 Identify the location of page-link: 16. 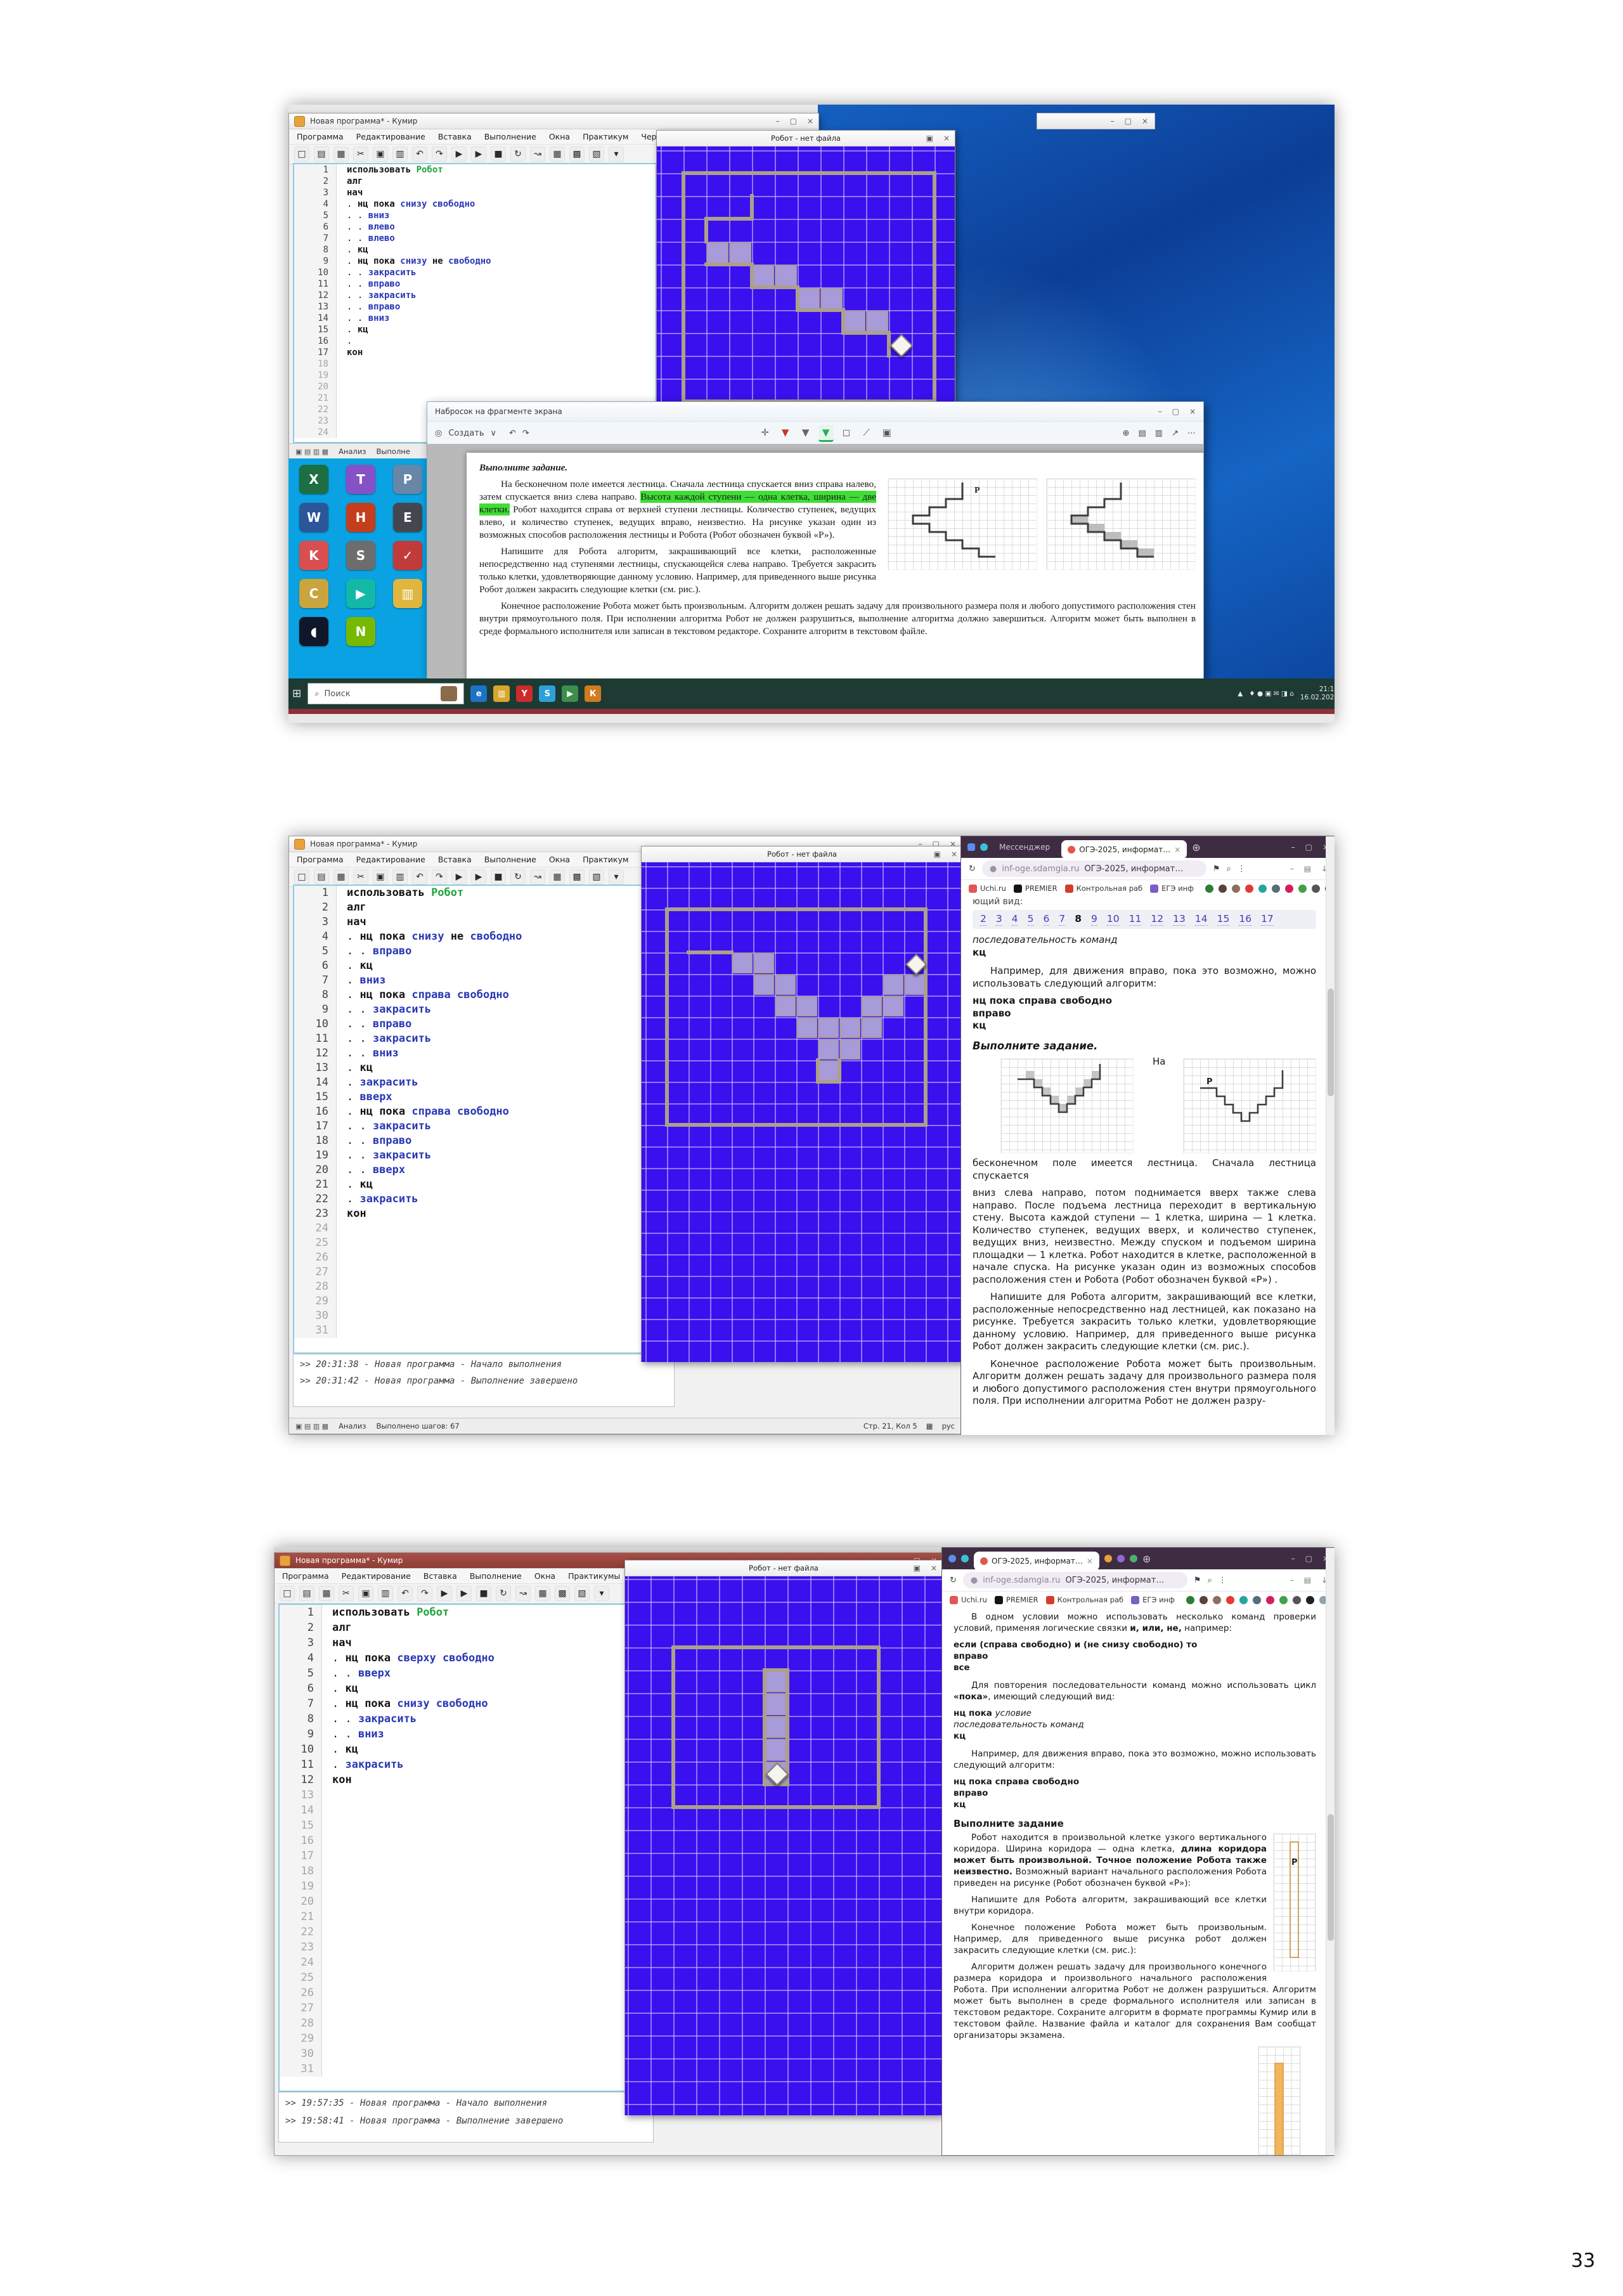
(1245, 919).